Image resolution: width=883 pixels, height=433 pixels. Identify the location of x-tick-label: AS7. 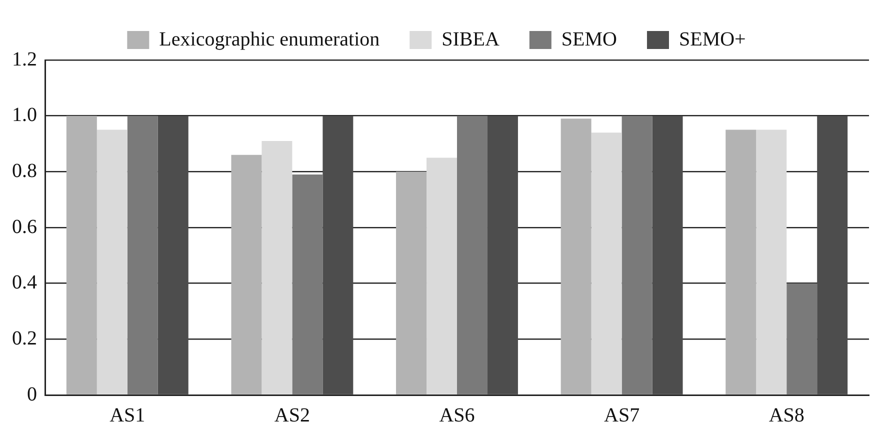
(622, 415).